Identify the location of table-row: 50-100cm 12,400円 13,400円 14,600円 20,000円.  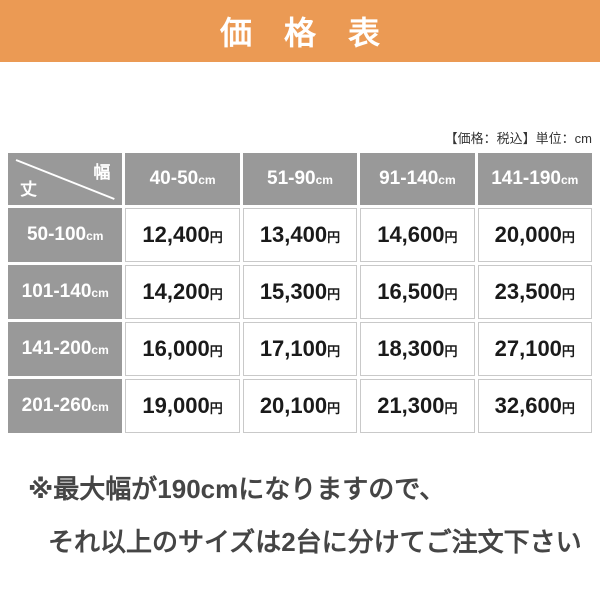
(300, 235).